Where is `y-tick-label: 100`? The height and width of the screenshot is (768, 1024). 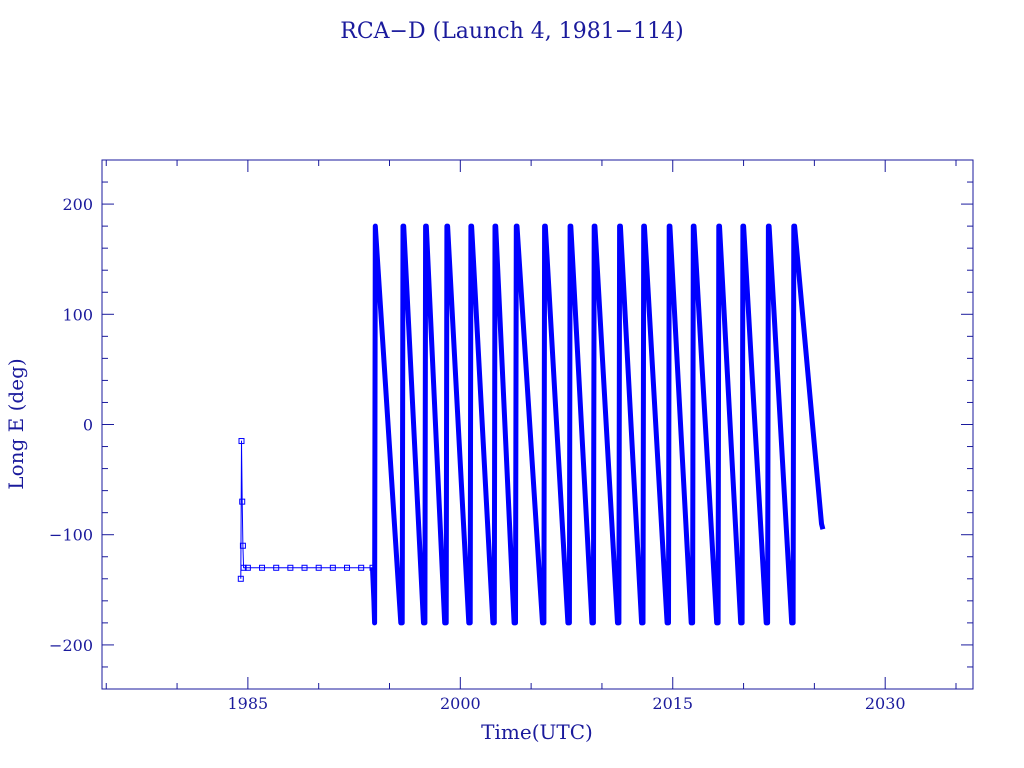
y-tick-label: 100 is located at coordinates (77, 314).